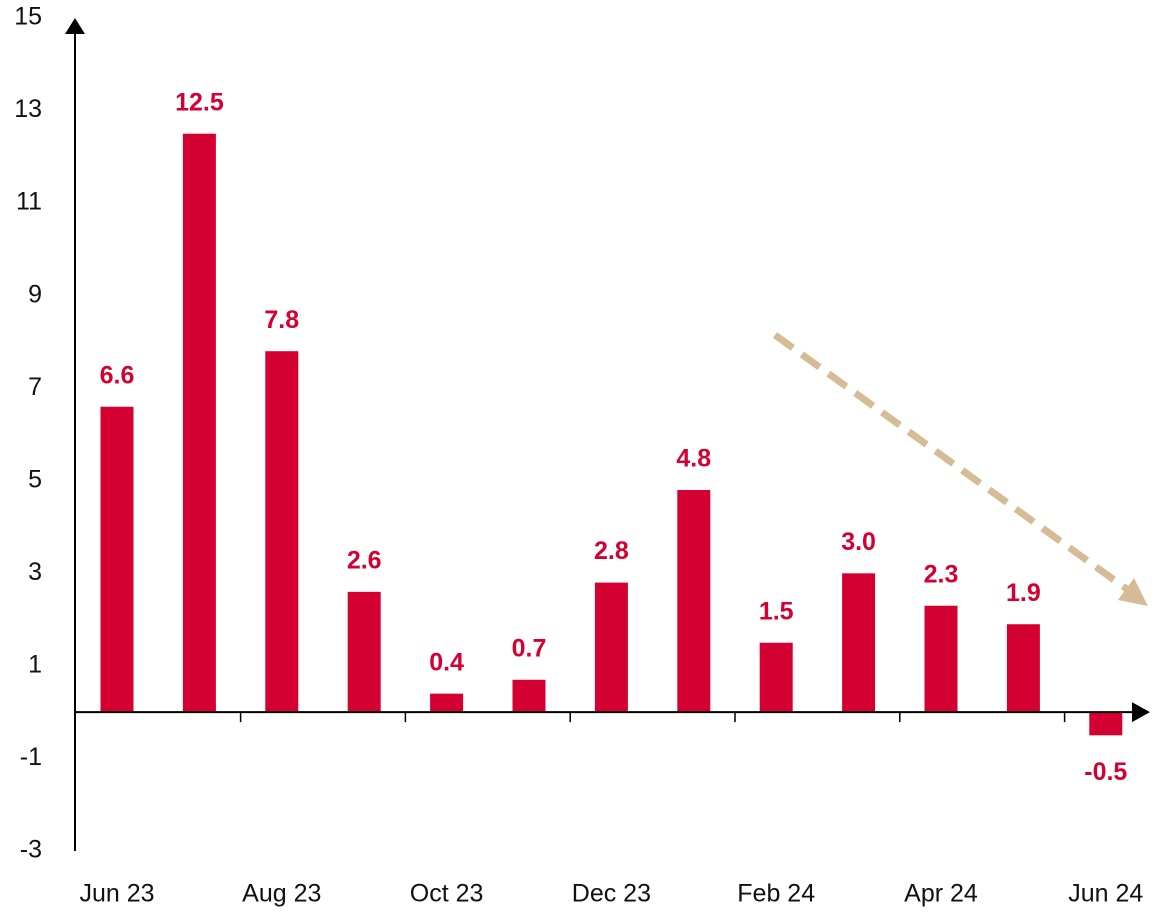 Image resolution: width=1158 pixels, height=919 pixels. What do you see at coordinates (951, 462) in the screenshot?
I see `trend-arrow` at bounding box center [951, 462].